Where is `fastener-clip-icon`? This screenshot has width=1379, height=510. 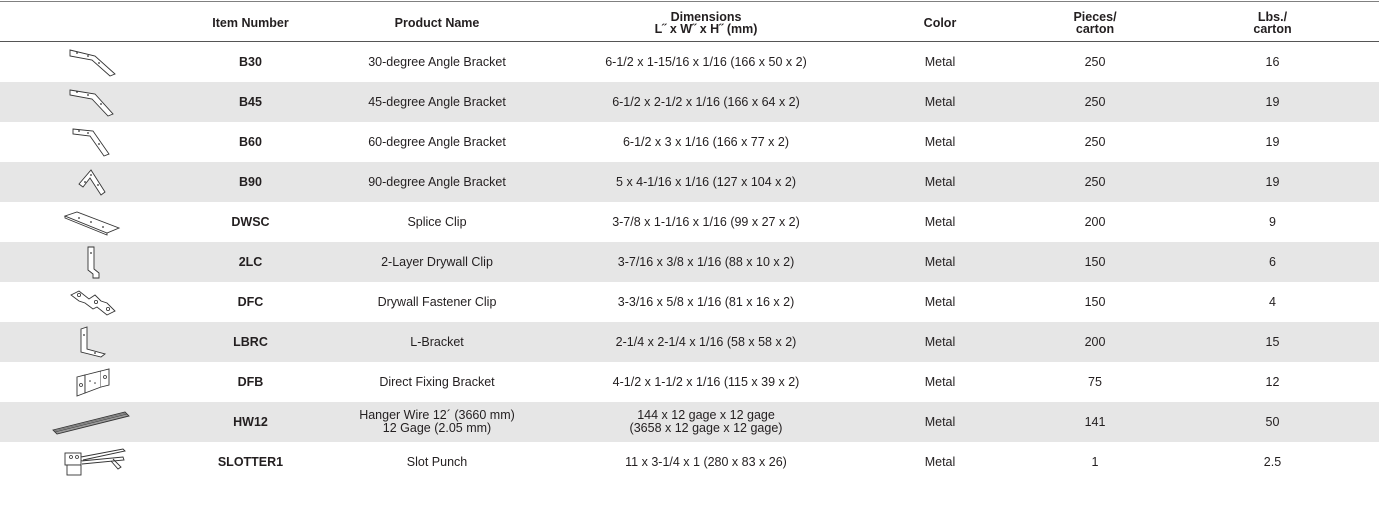 fastener-clip-icon is located at coordinates (92, 303).